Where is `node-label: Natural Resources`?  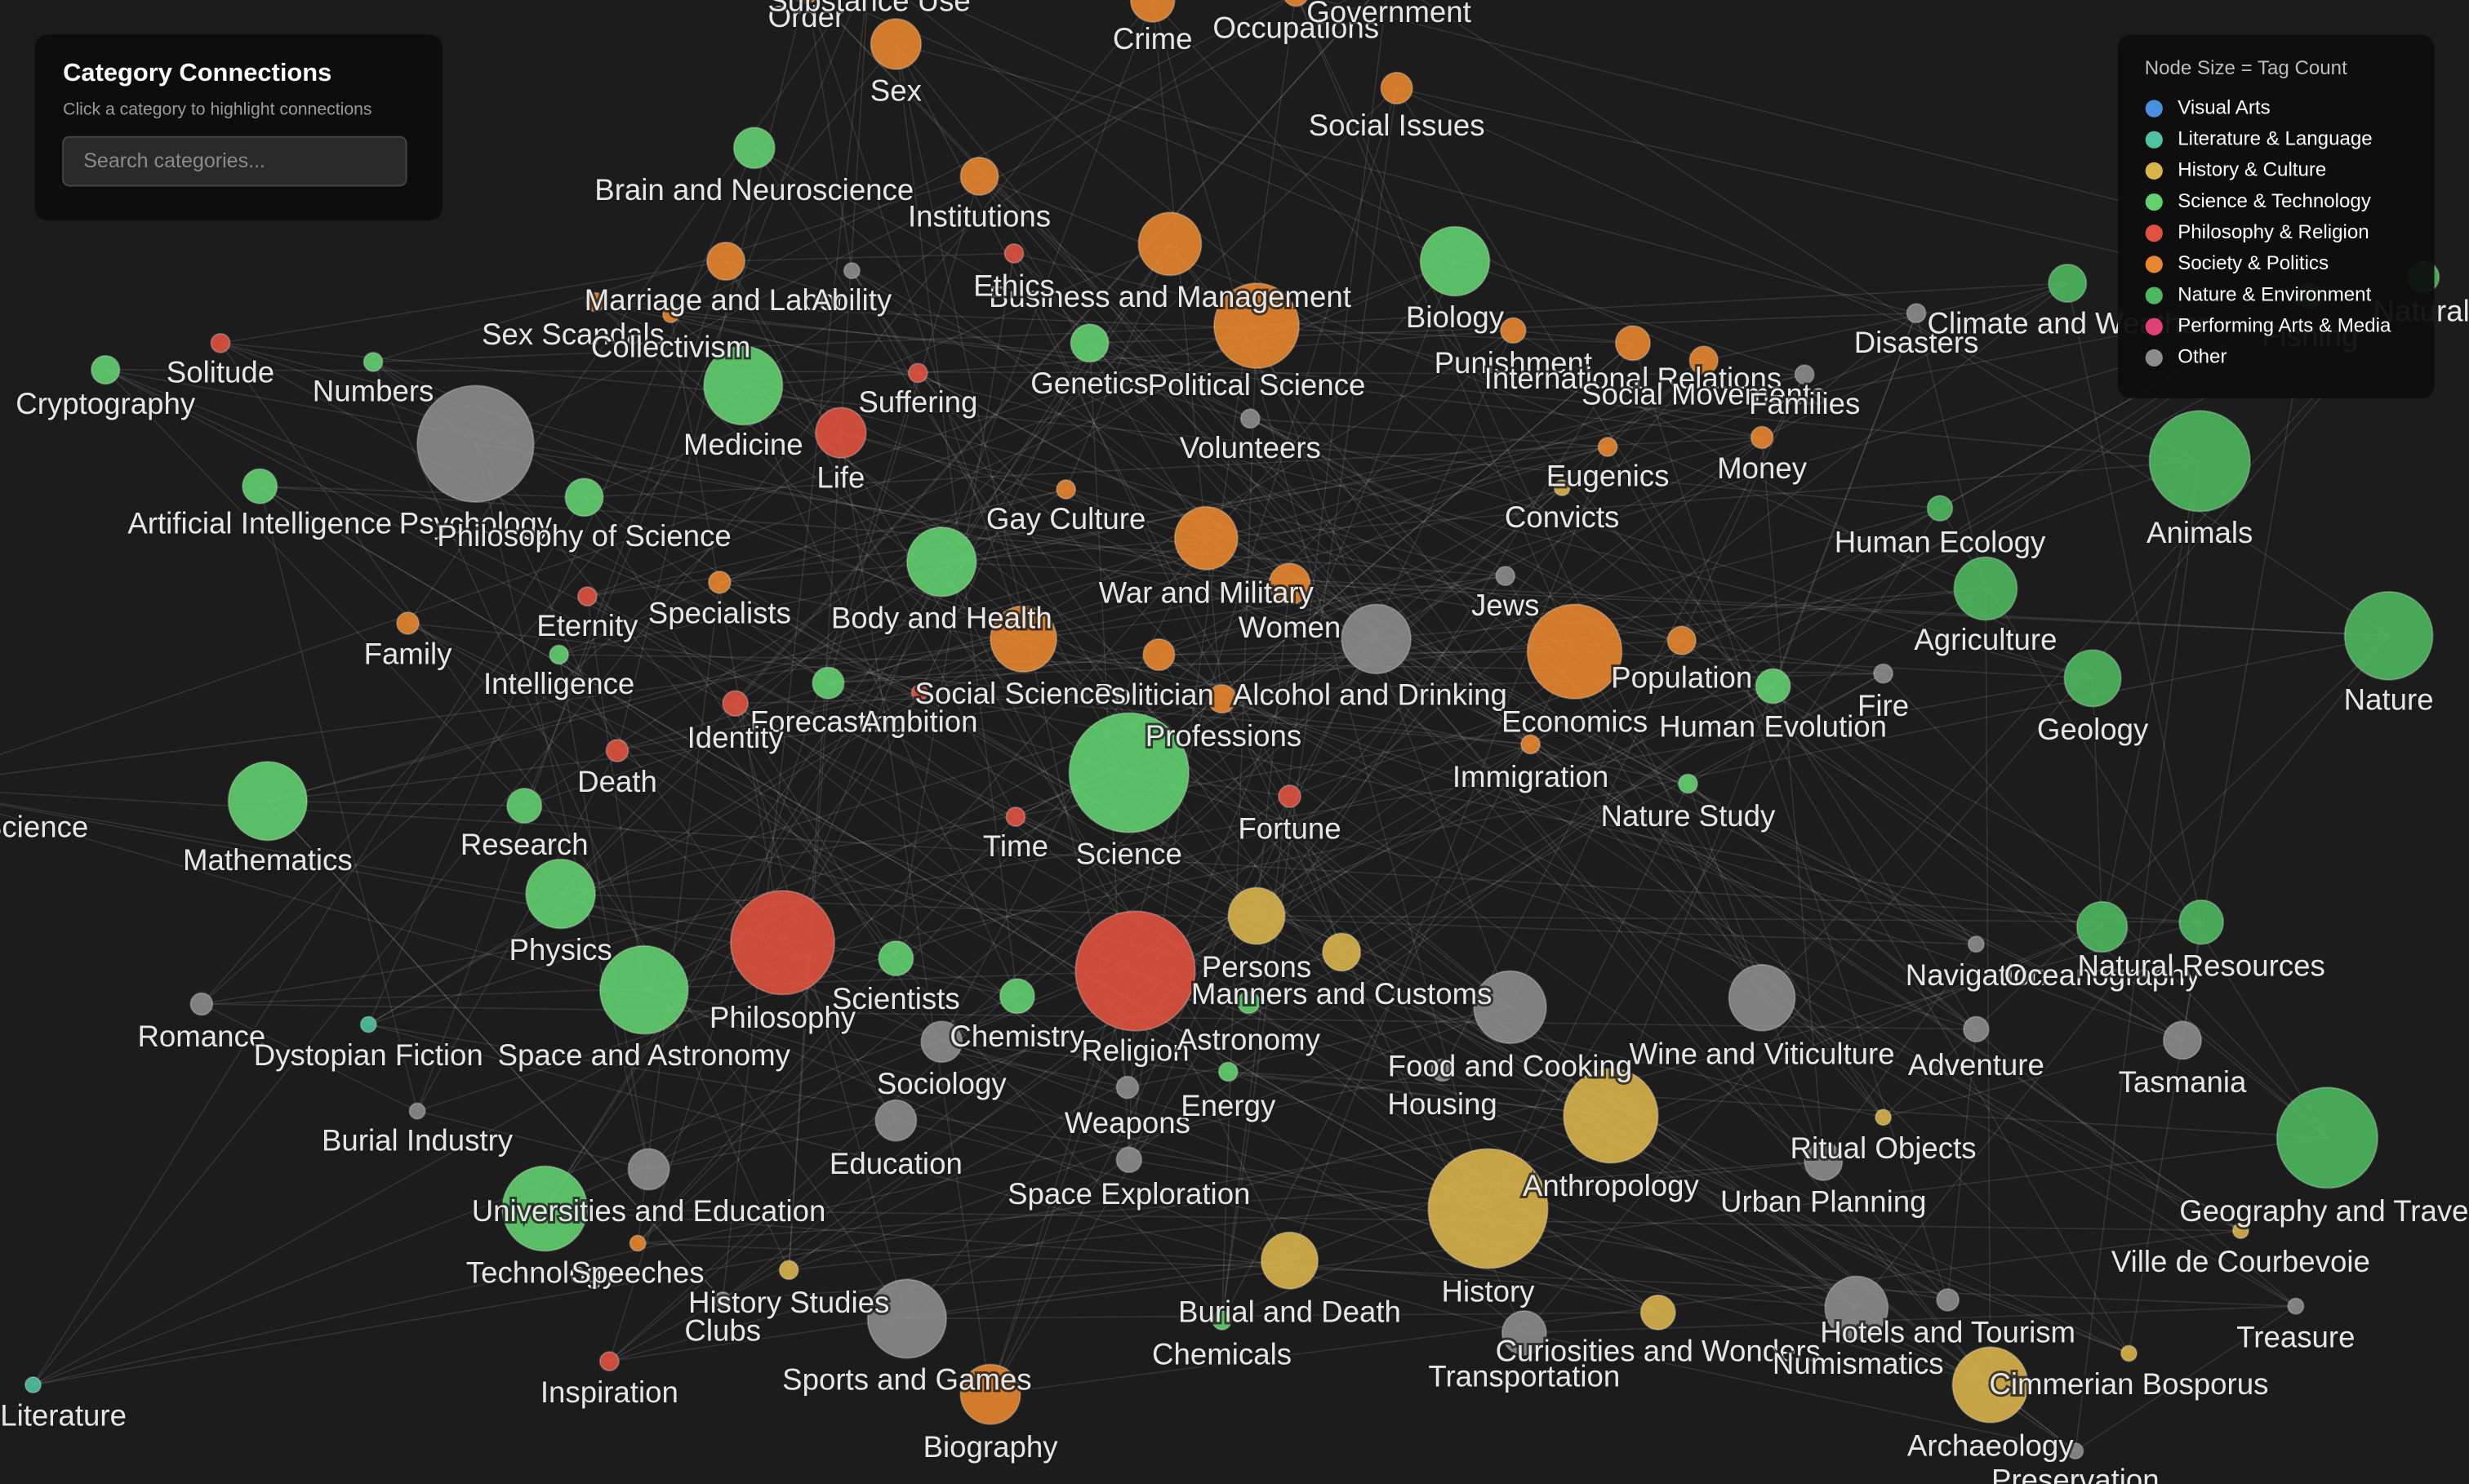 node-label: Natural Resources is located at coordinates (2201, 965).